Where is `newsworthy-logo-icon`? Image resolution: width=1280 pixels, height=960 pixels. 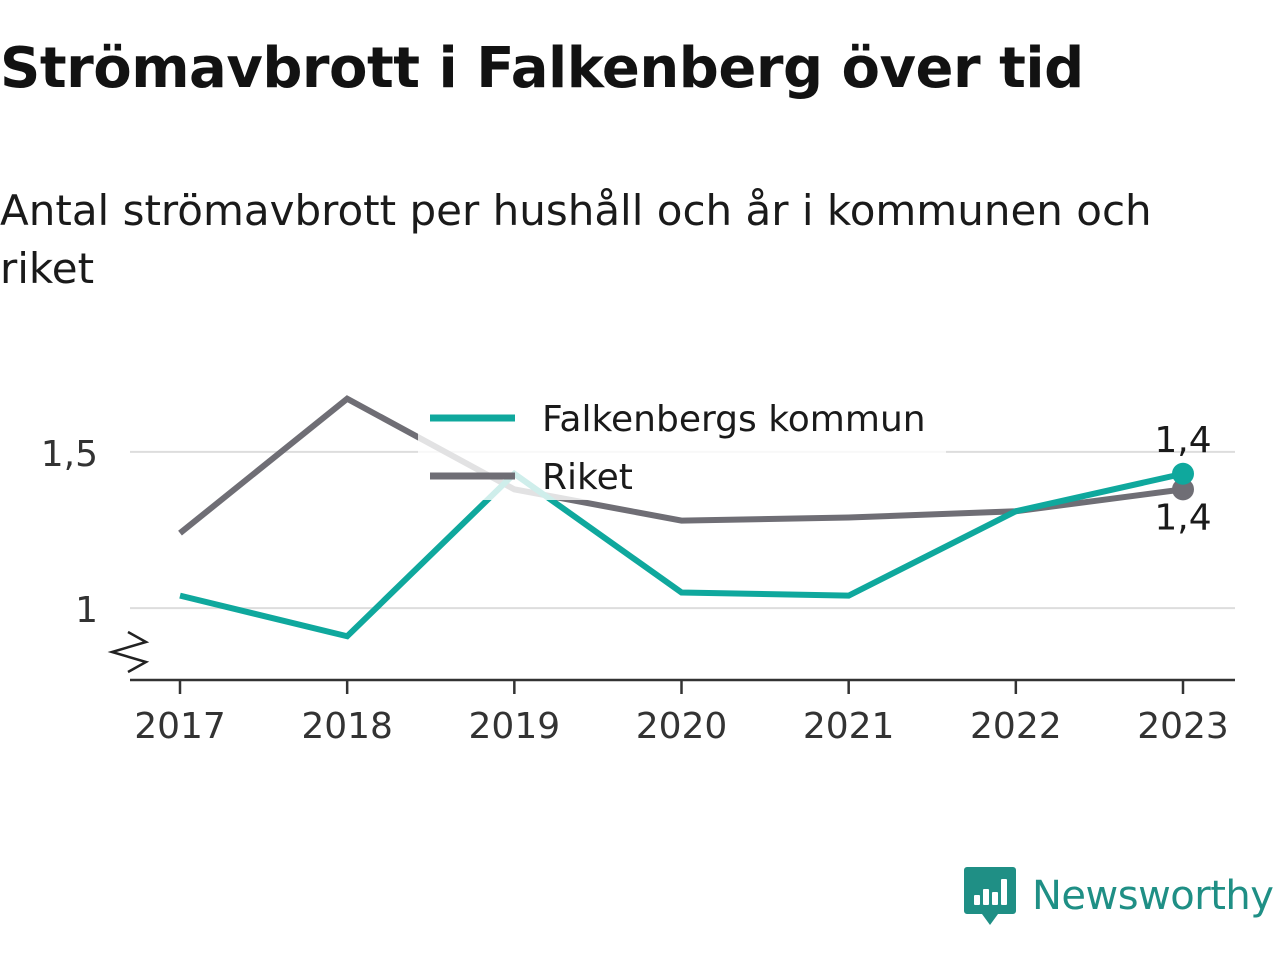 newsworthy-logo-icon is located at coordinates (990, 896).